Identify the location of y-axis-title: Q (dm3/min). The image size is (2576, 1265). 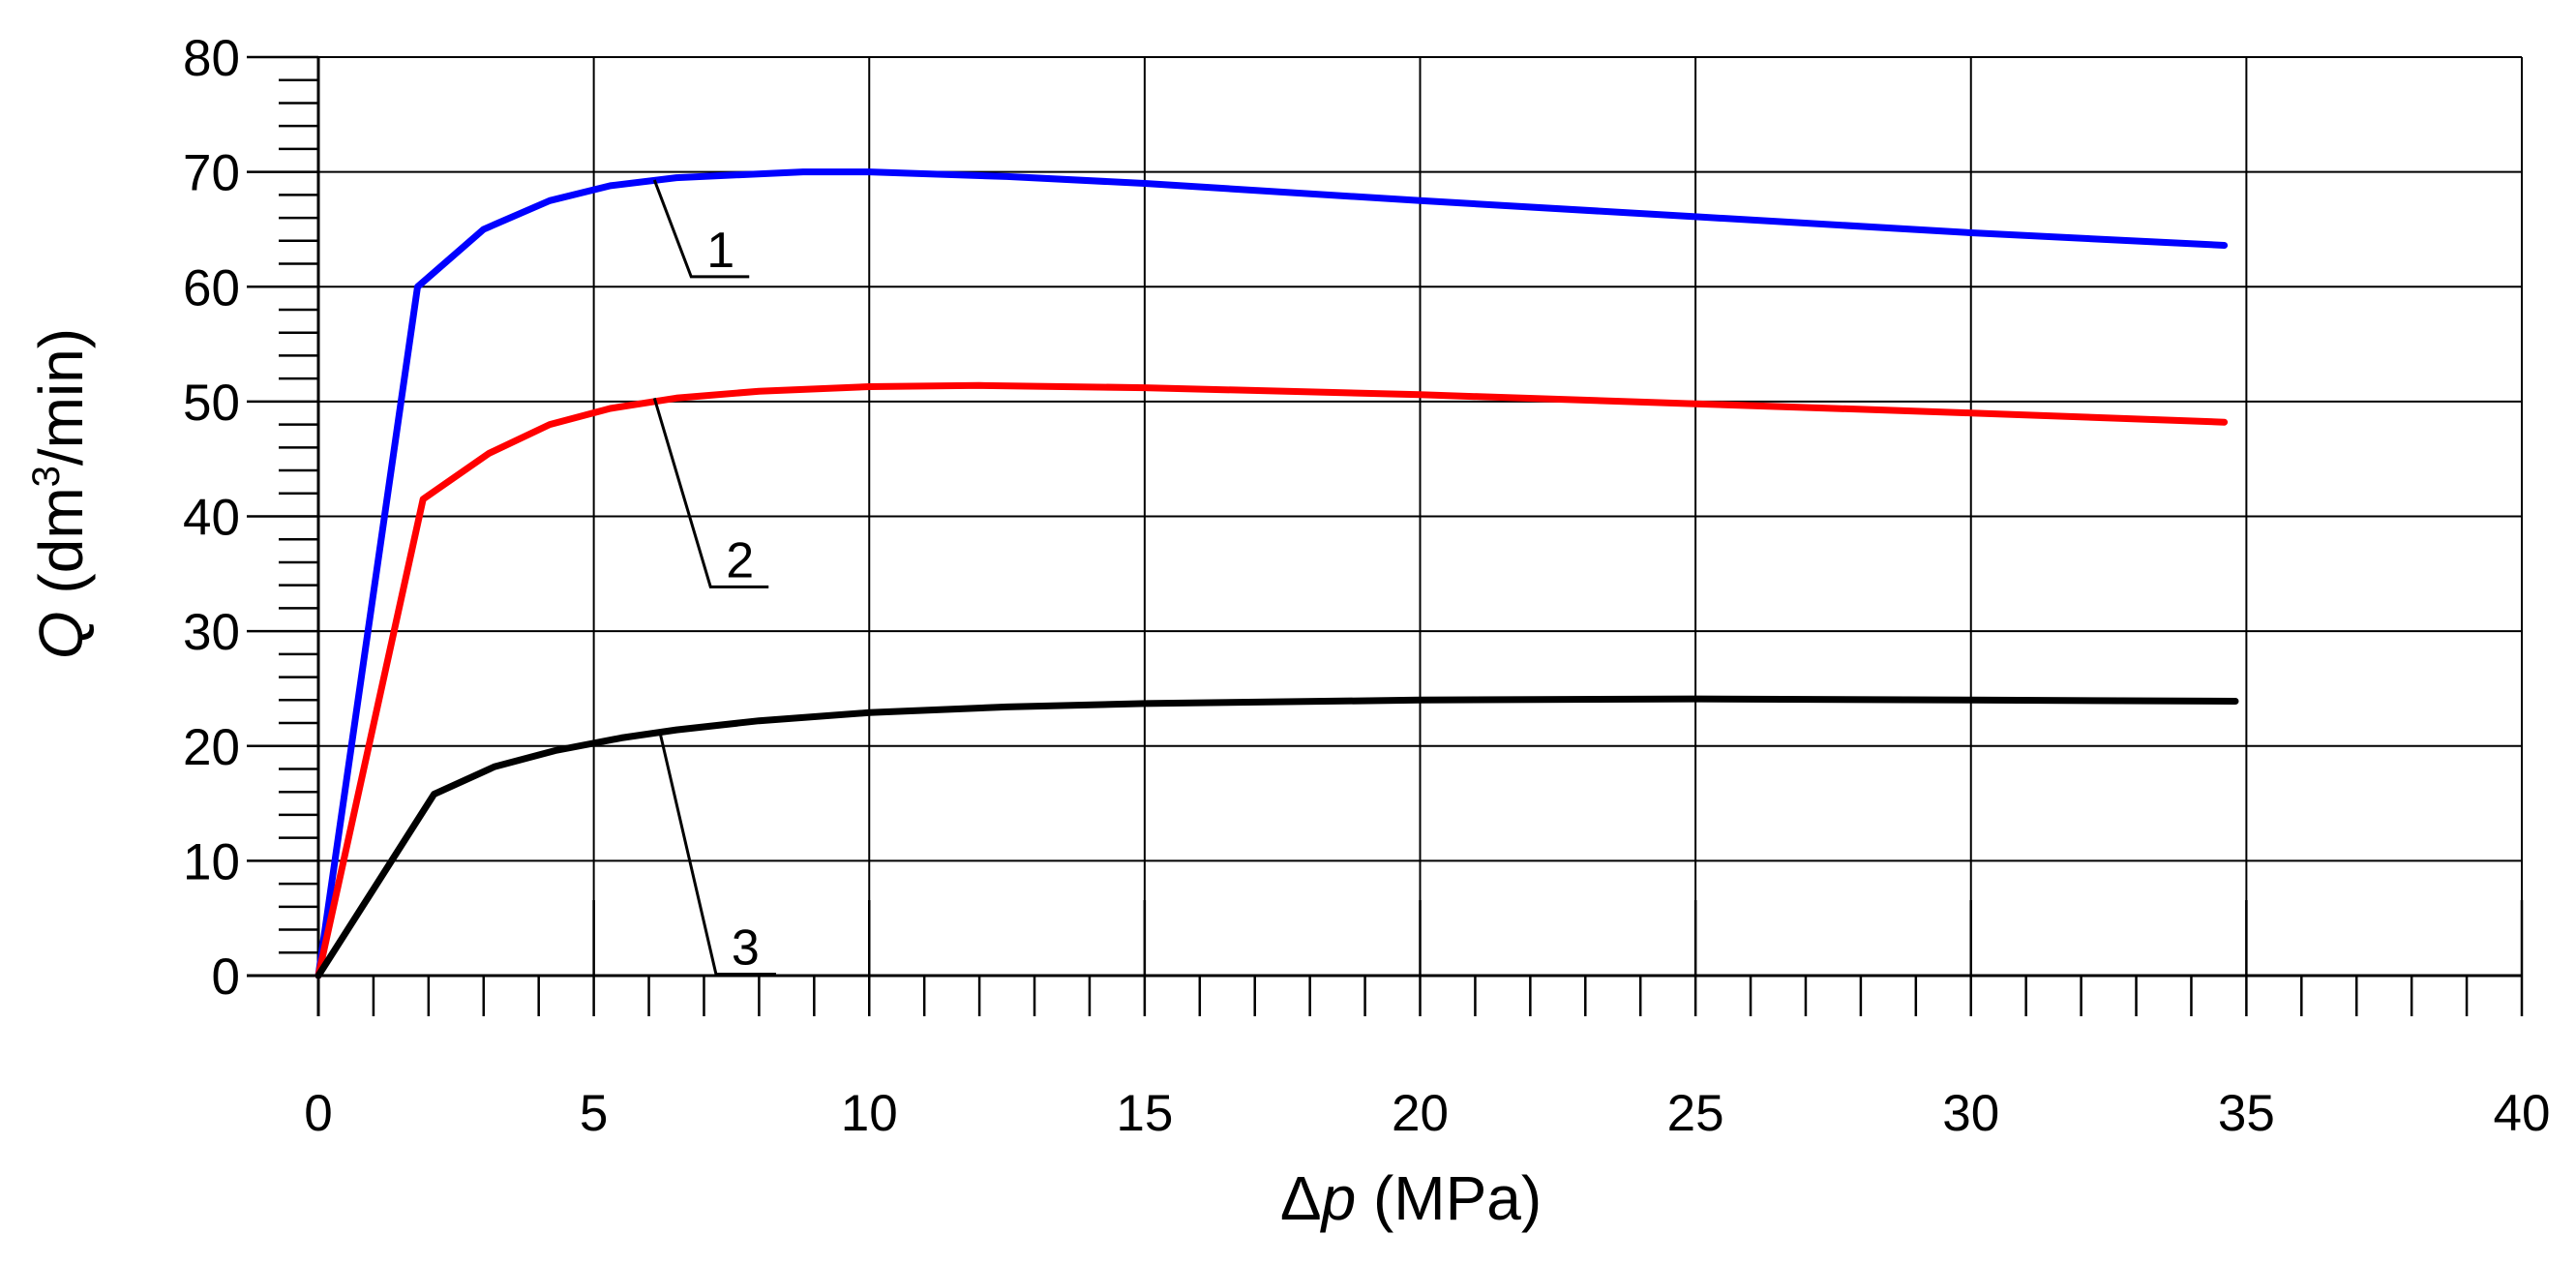
(60, 493).